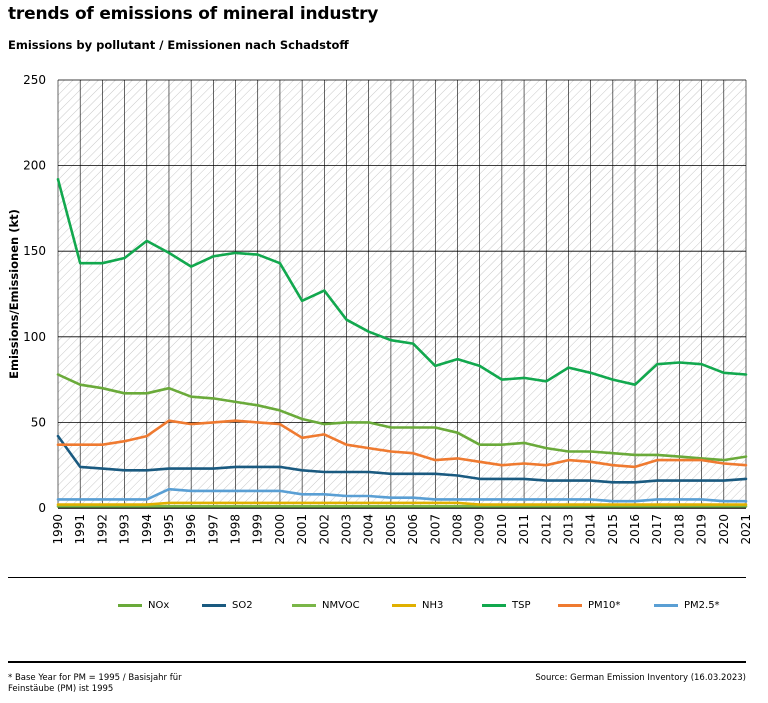 This screenshot has height=703, width=768. What do you see at coordinates (546, 529) in the screenshot?
I see `x-tick-label: 2012` at bounding box center [546, 529].